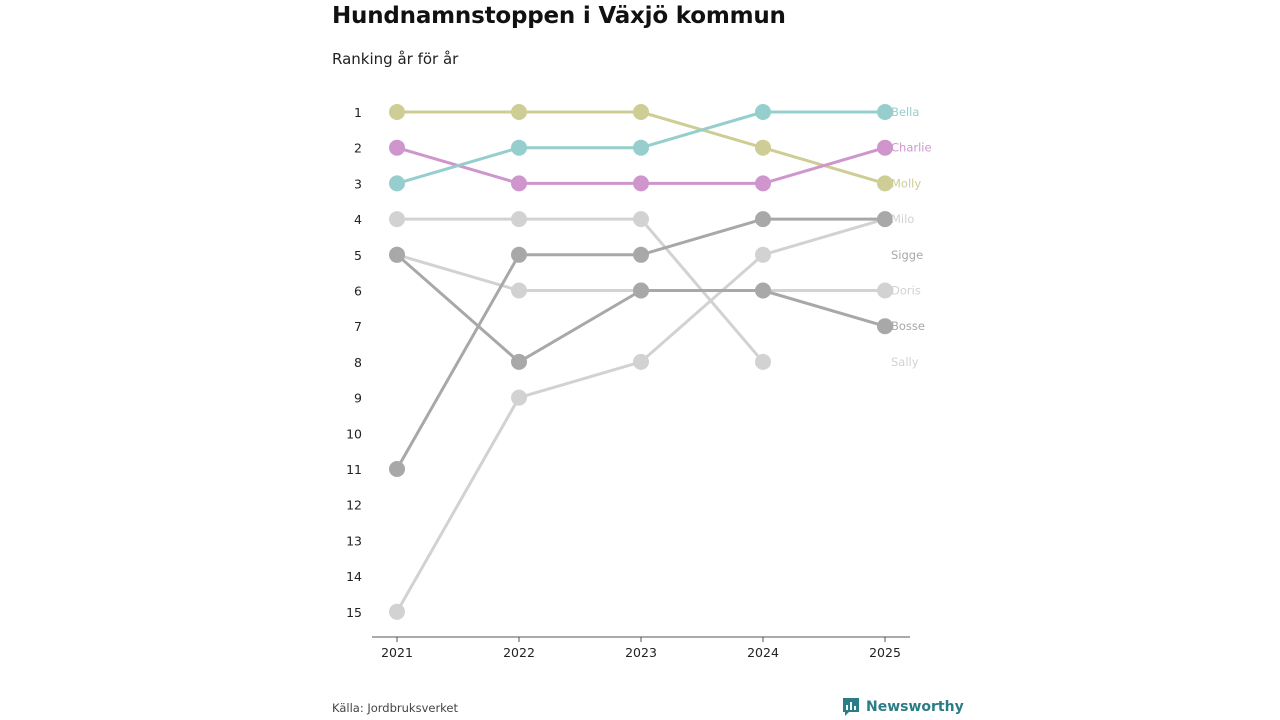 This screenshot has width=1280, height=720. I want to click on x-axis: 2021 2022 2023 2024 2025, so click(641, 648).